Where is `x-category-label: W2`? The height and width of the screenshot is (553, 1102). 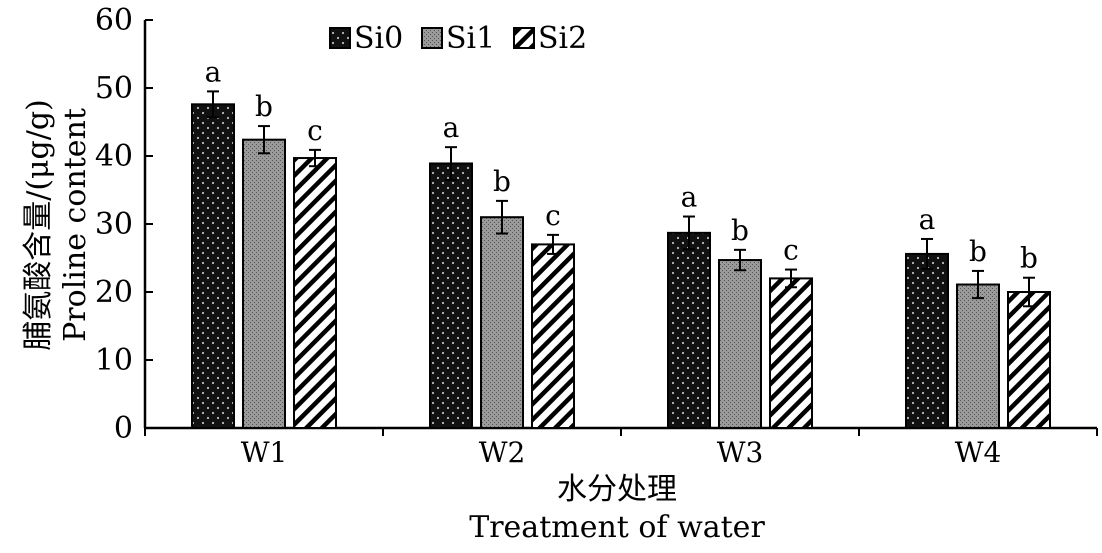 x-category-label: W2 is located at coordinates (502, 452).